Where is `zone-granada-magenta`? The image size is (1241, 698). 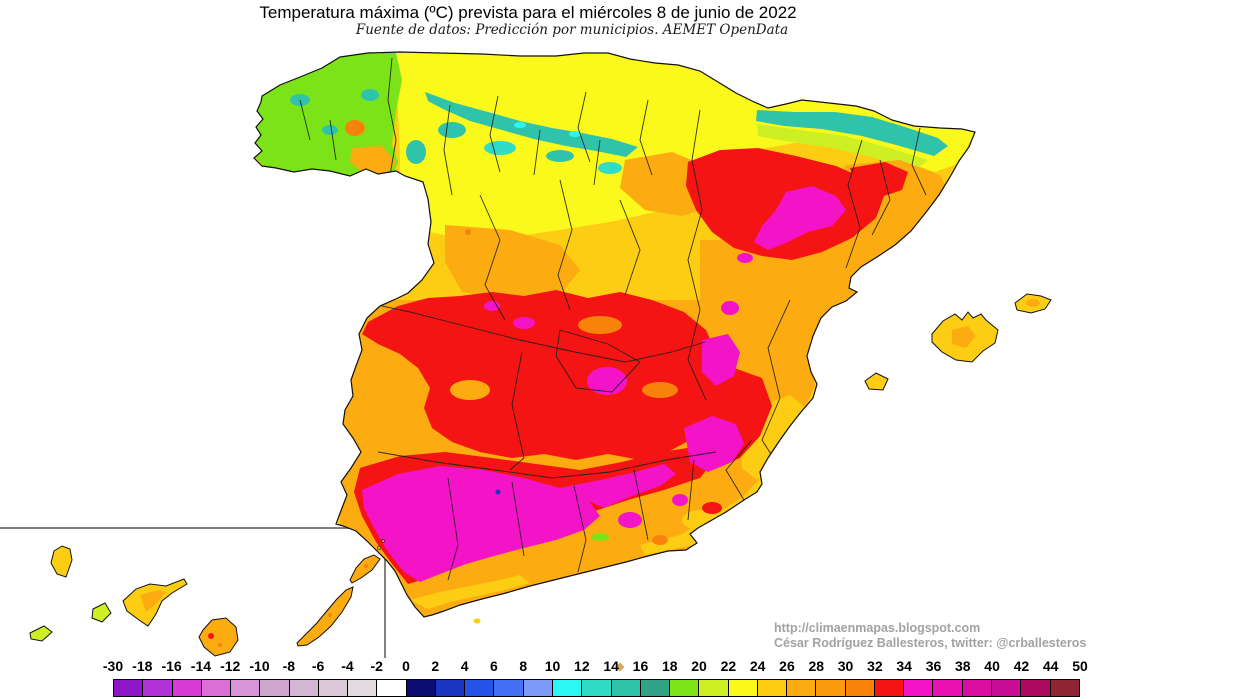 zone-granada-magenta is located at coordinates (630, 520).